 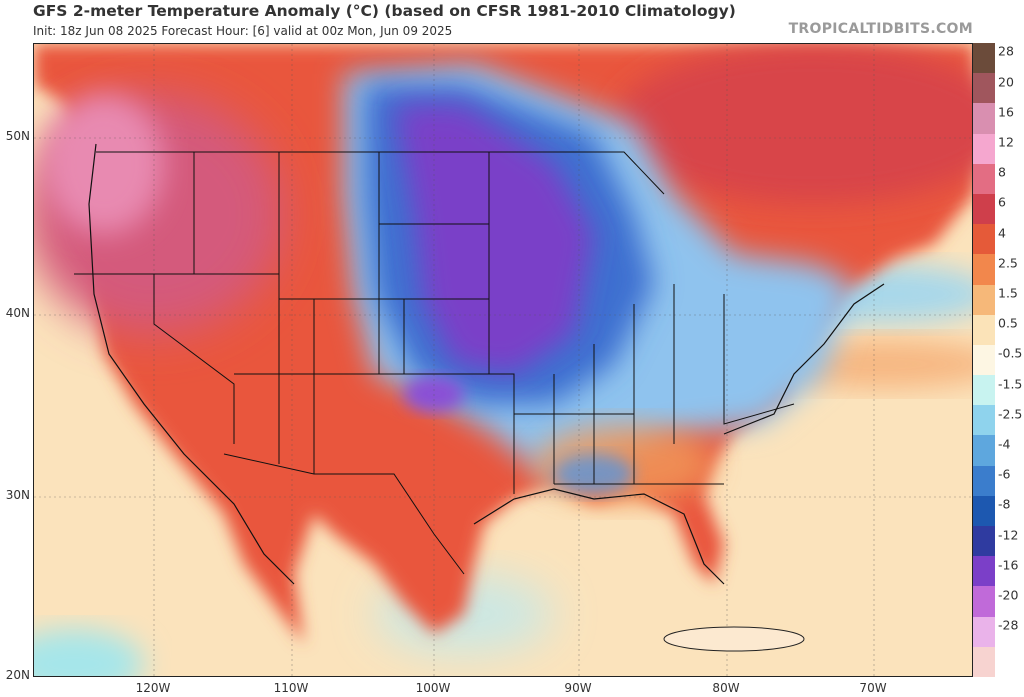 I want to click on legend-label: 28, so click(x=1006, y=51).